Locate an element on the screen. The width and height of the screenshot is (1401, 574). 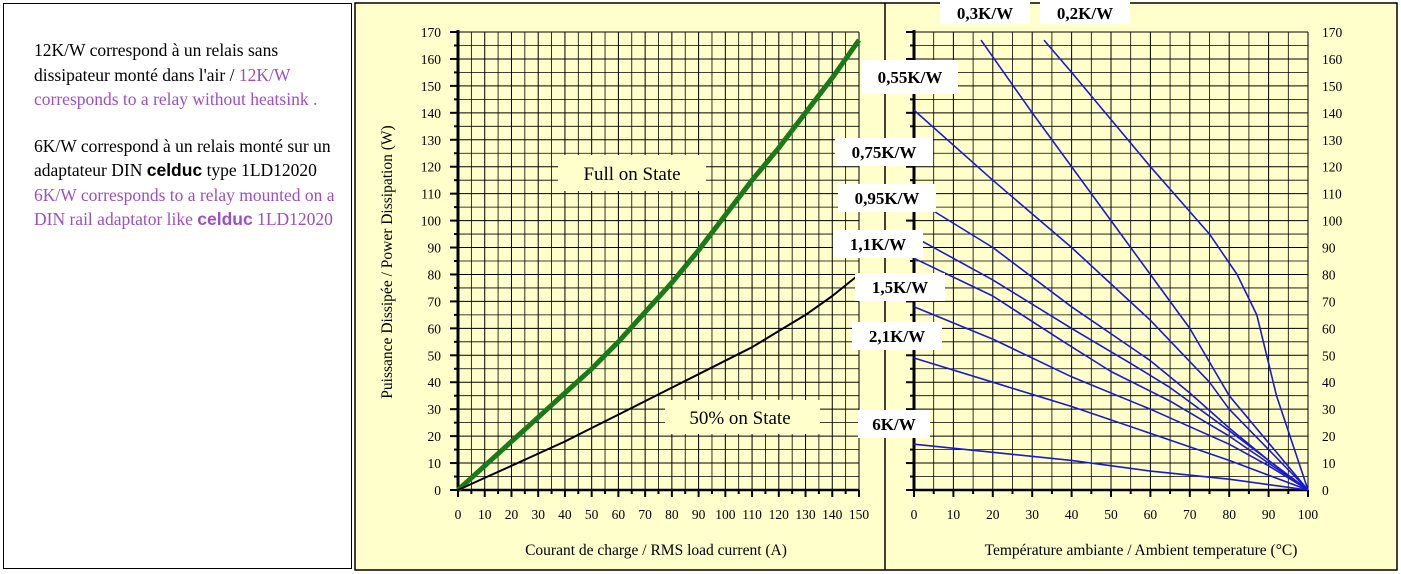
y-tick-label: 50 is located at coordinates (435, 355).